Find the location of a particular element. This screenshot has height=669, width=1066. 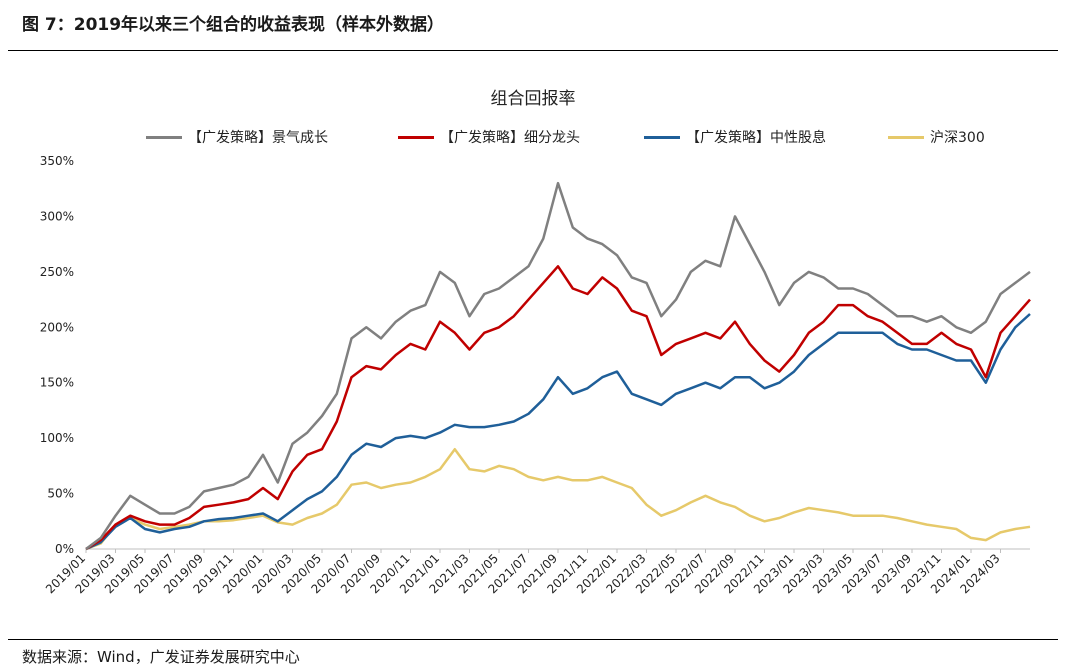

legend-item-growth: 【广发策略】景气成长 is located at coordinates (237, 137).